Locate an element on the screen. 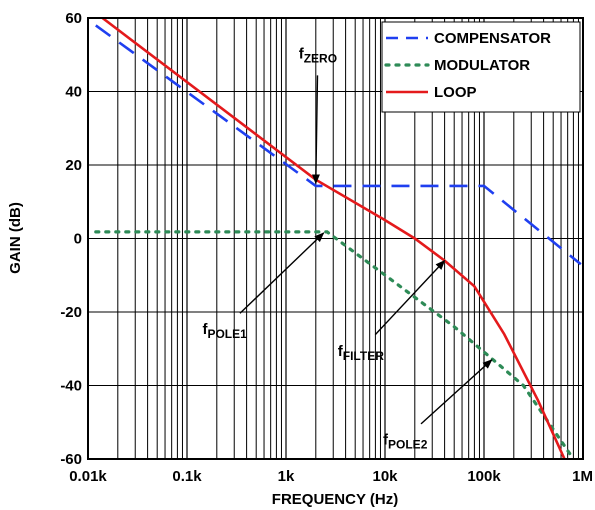 Image resolution: width=595 pixels, height=510 pixels. x-tick-label: 0.1k is located at coordinates (187, 476).